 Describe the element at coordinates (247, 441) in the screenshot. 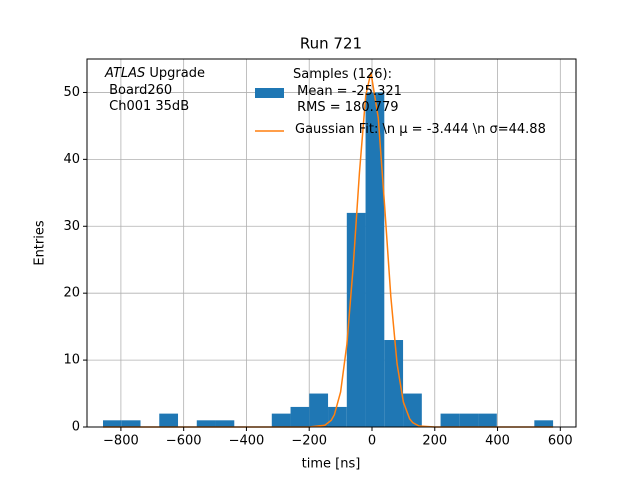

I see `x-tick-label: −400` at that location.